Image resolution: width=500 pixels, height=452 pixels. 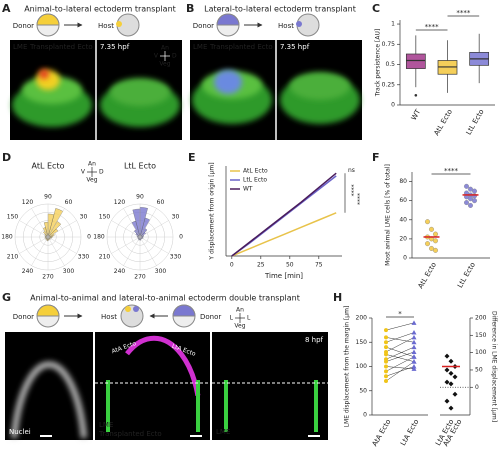 What do you see at coordinates (161, 202) in the screenshot?
I see `angle-label: 60` at bounding box center [161, 202].